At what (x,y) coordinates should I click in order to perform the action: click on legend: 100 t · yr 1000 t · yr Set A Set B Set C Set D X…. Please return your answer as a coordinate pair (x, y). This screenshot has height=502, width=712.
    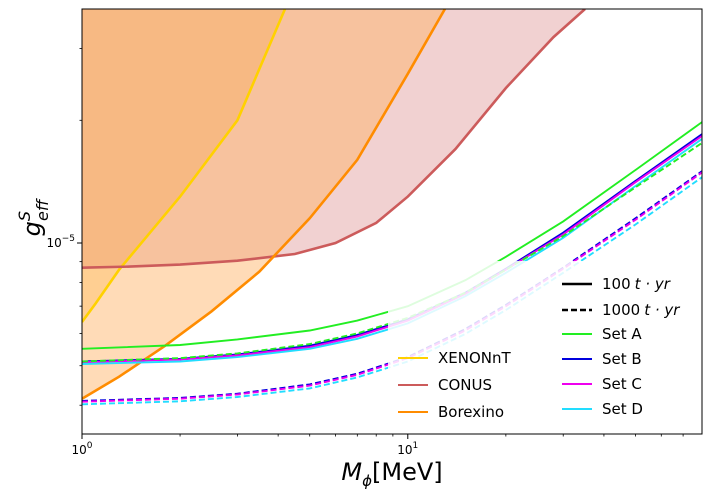
    Looking at the image, I should click on (542, 344).